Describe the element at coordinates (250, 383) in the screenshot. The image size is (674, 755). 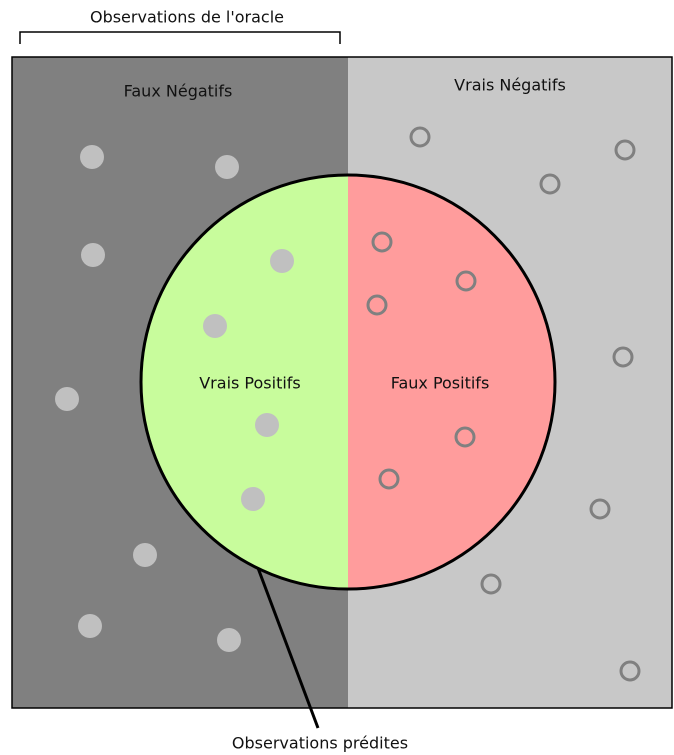
I see `region-label: Vrais Positifs` at that location.